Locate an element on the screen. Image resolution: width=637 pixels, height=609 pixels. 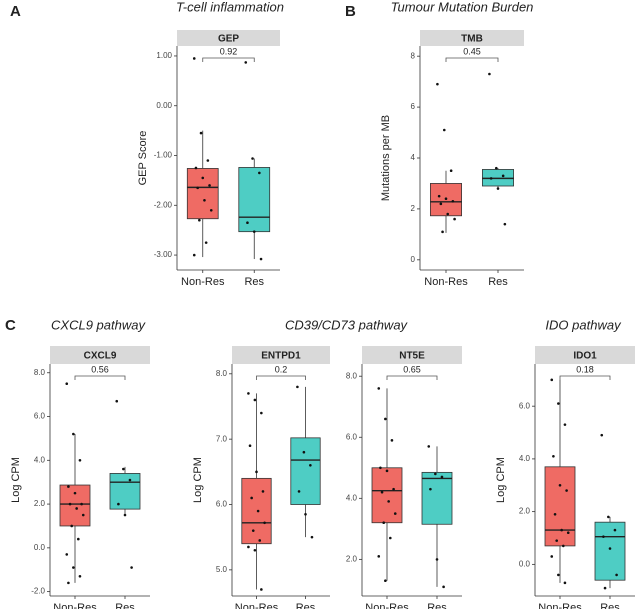
p-value: 0.2 is located at coordinates (281, 369).